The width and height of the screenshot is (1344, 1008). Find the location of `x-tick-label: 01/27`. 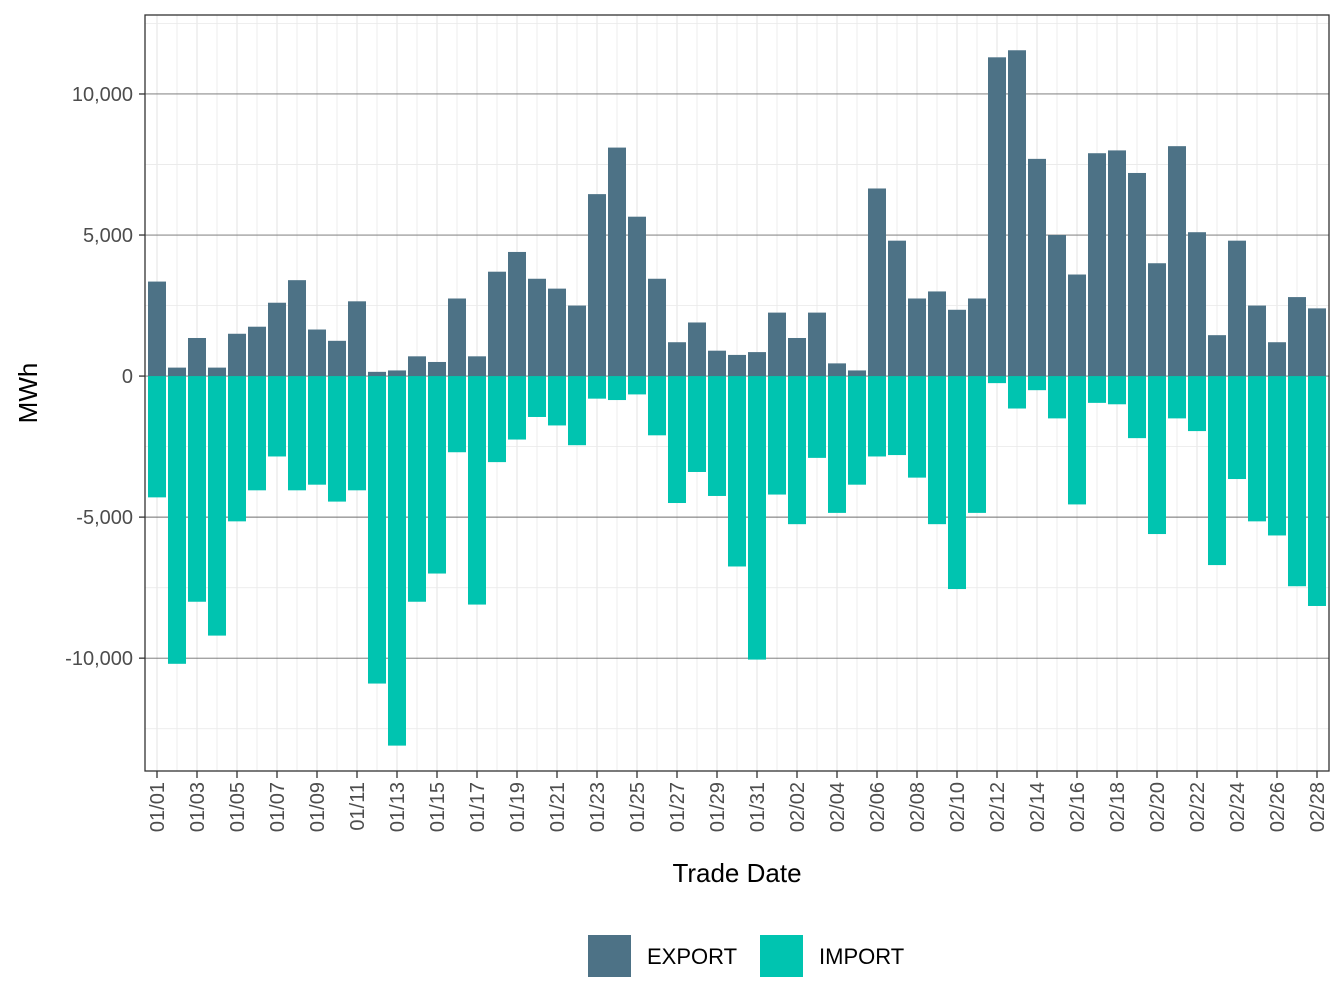

x-tick-label: 01/27 is located at coordinates (678, 807).